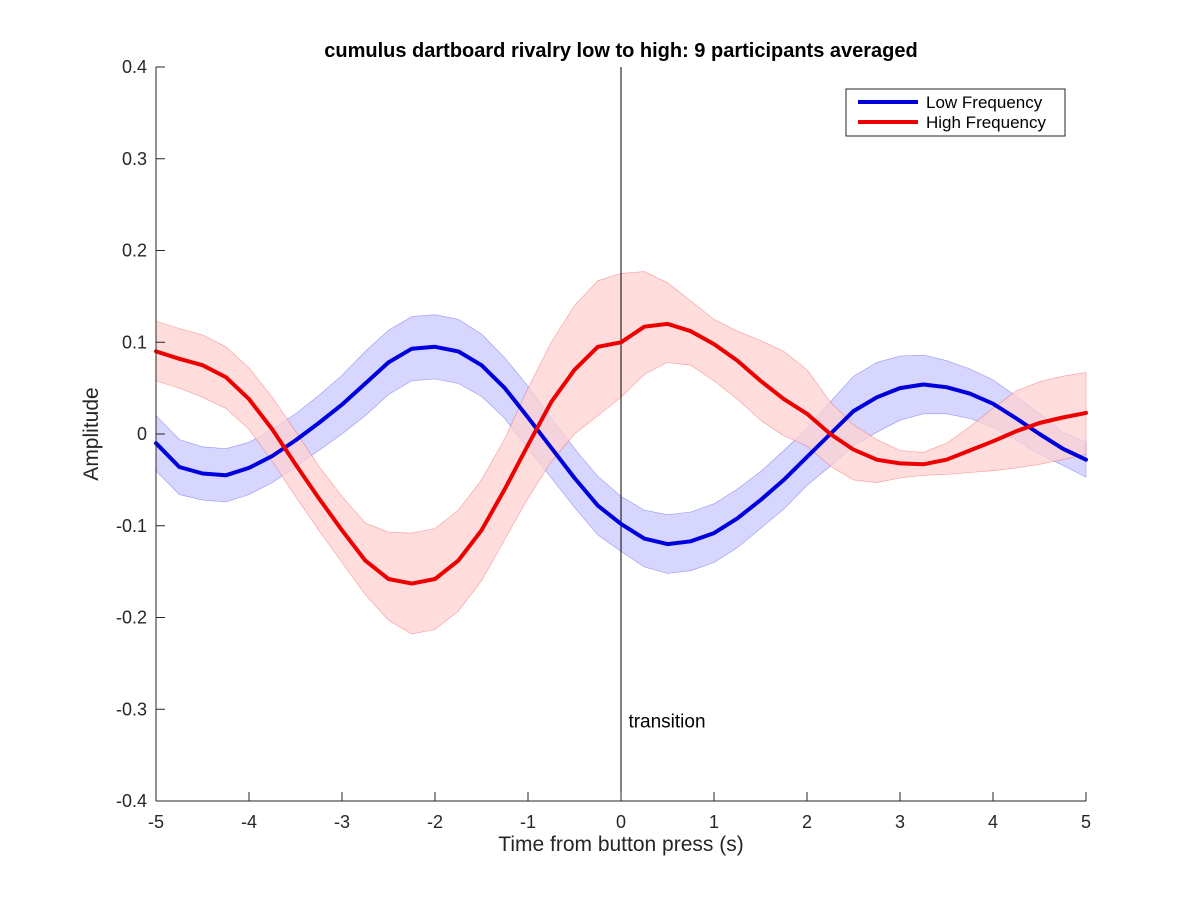 This screenshot has height=900, width=1200. Describe the element at coordinates (993, 822) in the screenshot. I see `x-tick-label: 4` at that location.